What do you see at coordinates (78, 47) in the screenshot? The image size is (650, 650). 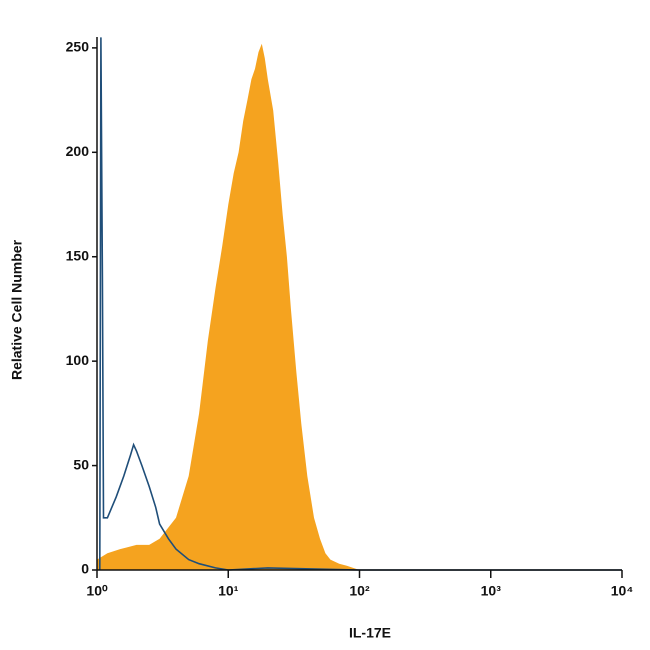 I see `y-tick-label: 250` at bounding box center [78, 47].